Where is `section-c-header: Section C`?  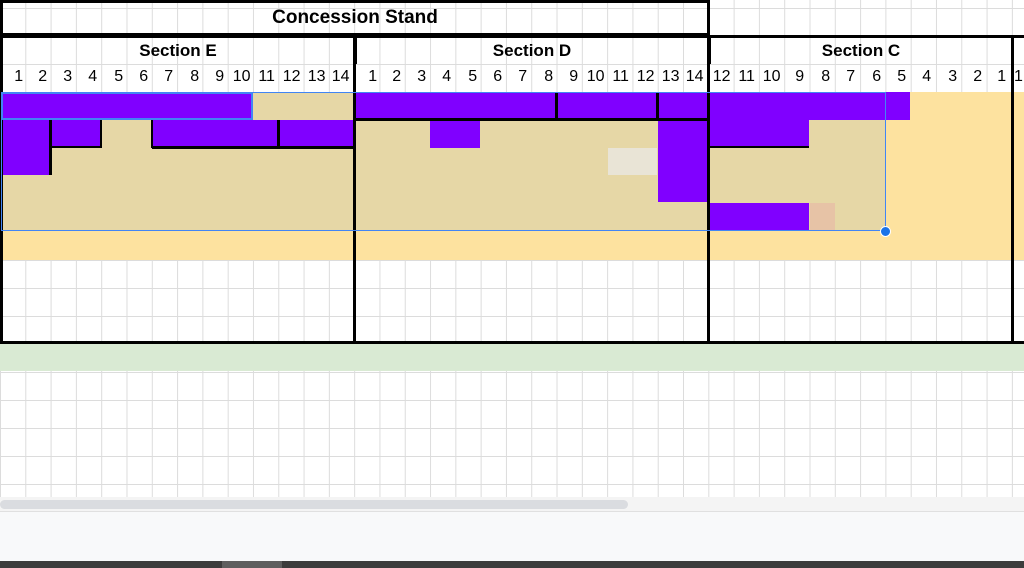 section-c-header: Section C is located at coordinates (861, 49).